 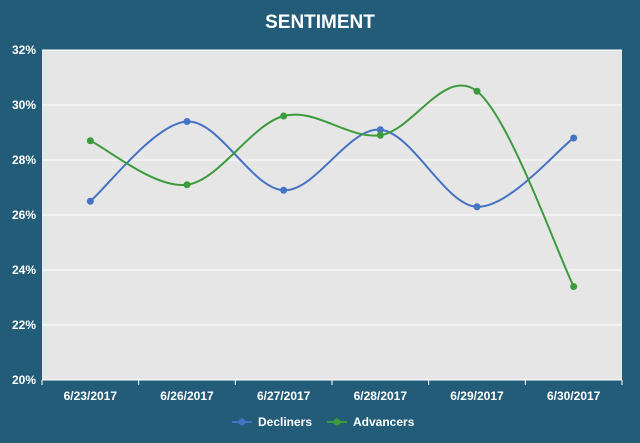 I want to click on x-tick-label: 6/26/2017, so click(x=187, y=396).